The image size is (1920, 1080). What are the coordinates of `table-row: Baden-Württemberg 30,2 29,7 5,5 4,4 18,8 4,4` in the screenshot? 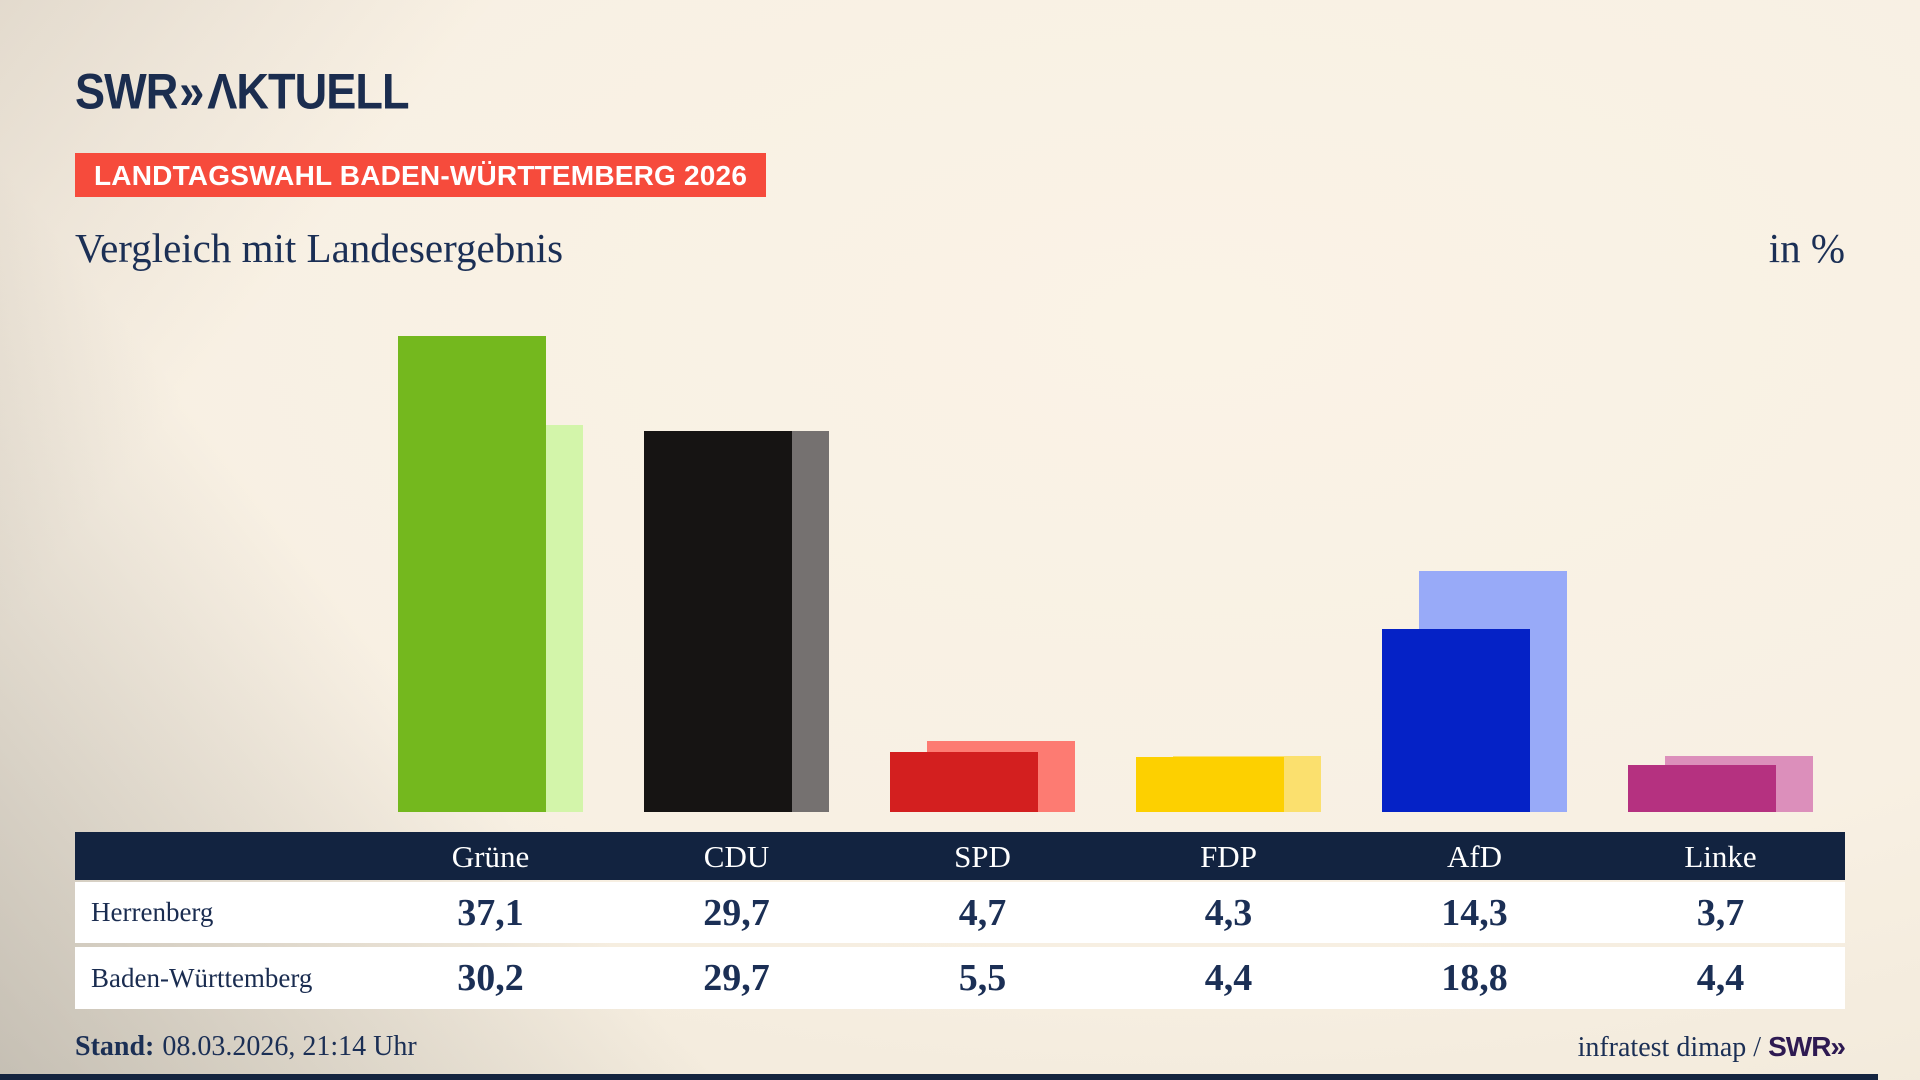 It's located at (960, 978).